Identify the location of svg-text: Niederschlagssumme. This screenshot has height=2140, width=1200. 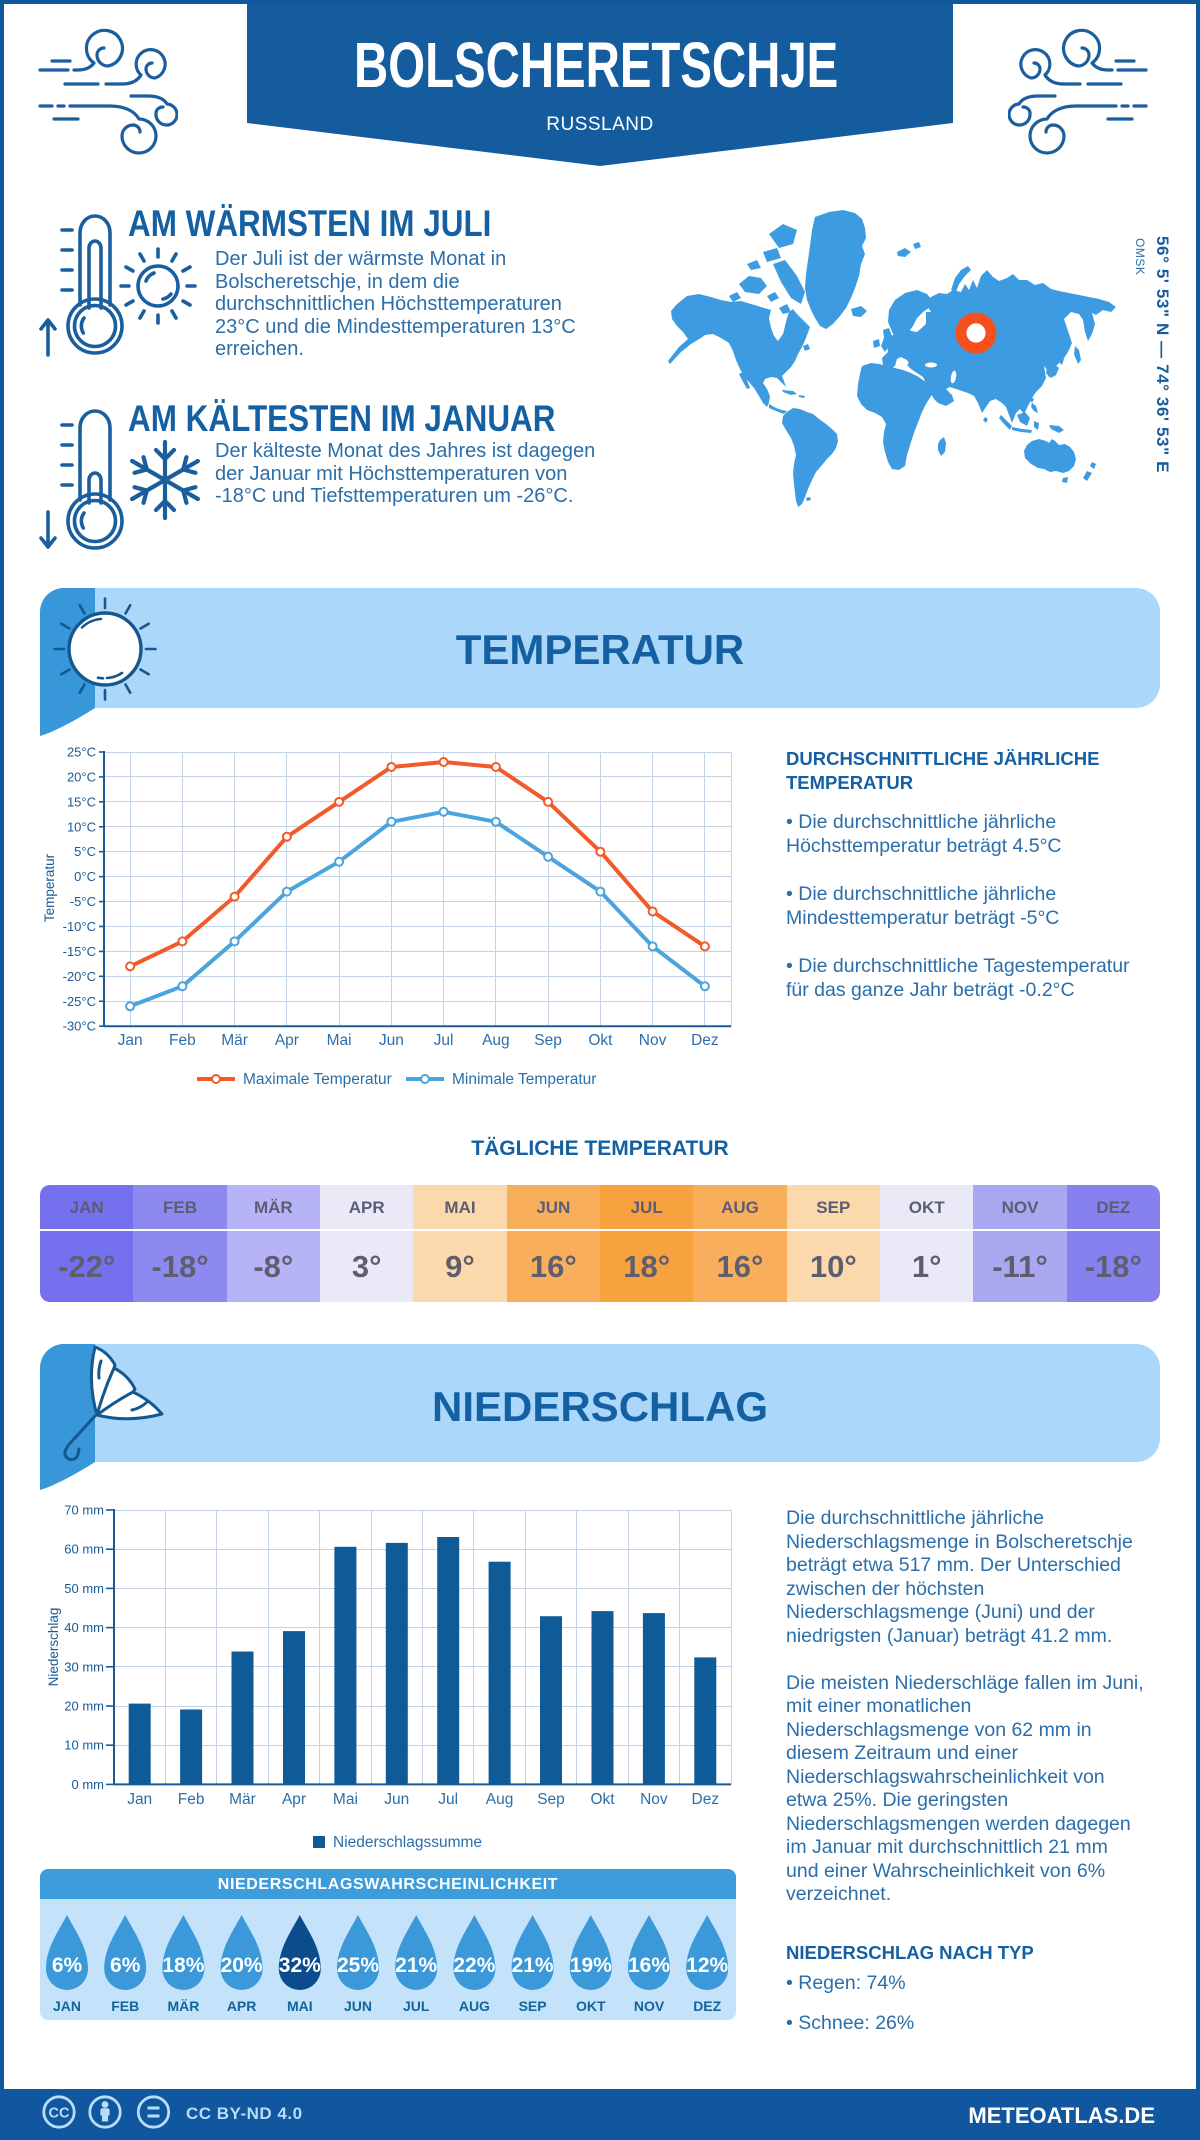
(407, 1842).